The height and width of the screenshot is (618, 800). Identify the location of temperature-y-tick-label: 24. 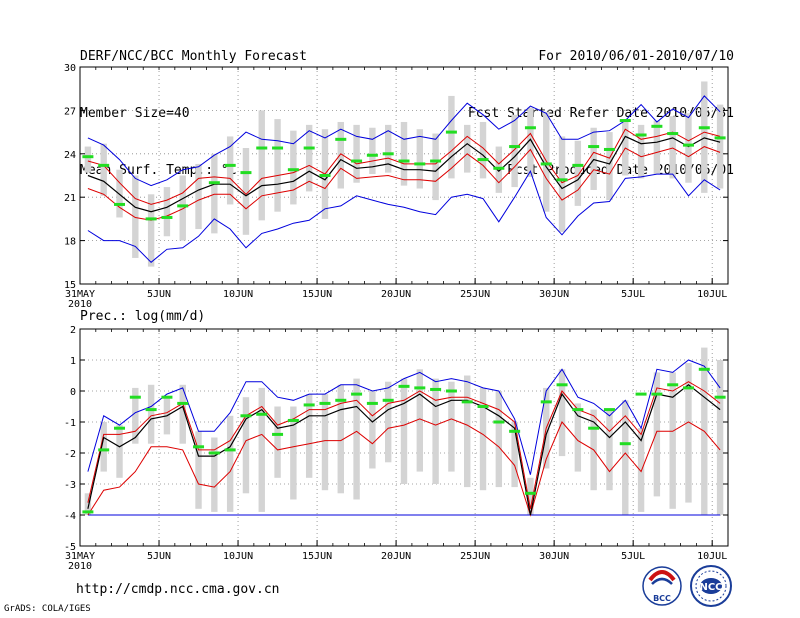
(70, 155).